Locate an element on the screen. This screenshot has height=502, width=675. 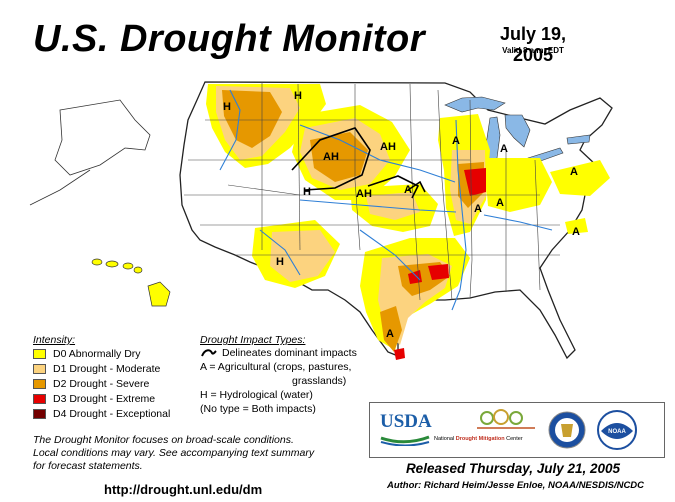
legend-label: D3 Drought - Extreme is located at coordinates (104, 398).